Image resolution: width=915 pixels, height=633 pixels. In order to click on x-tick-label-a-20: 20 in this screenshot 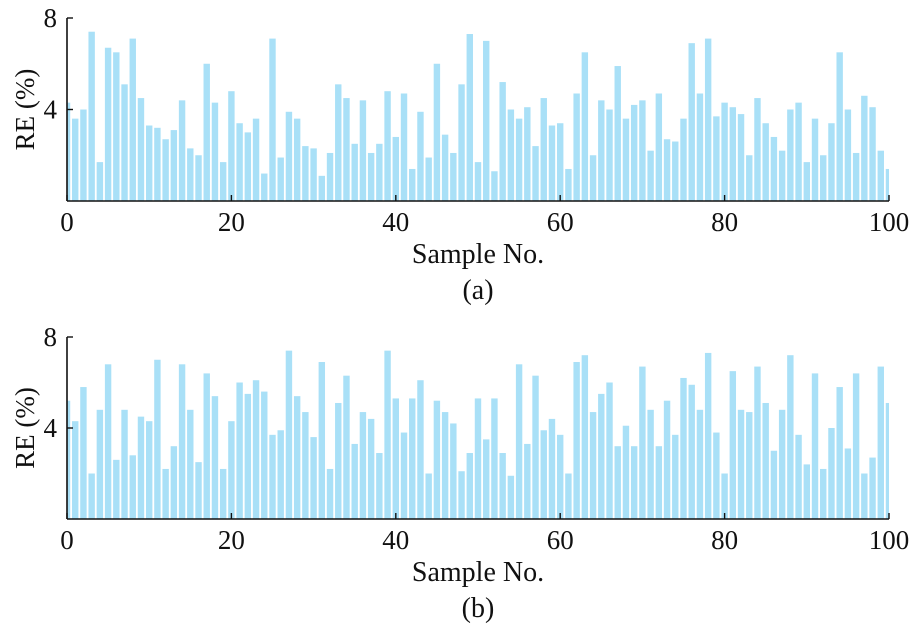, I will do `click(231, 222)`.